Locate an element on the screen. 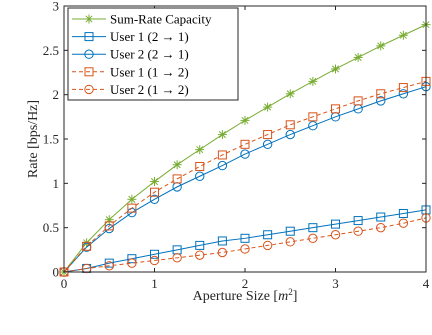  legend-label: User 1 (1 → 2) is located at coordinates (149, 71).